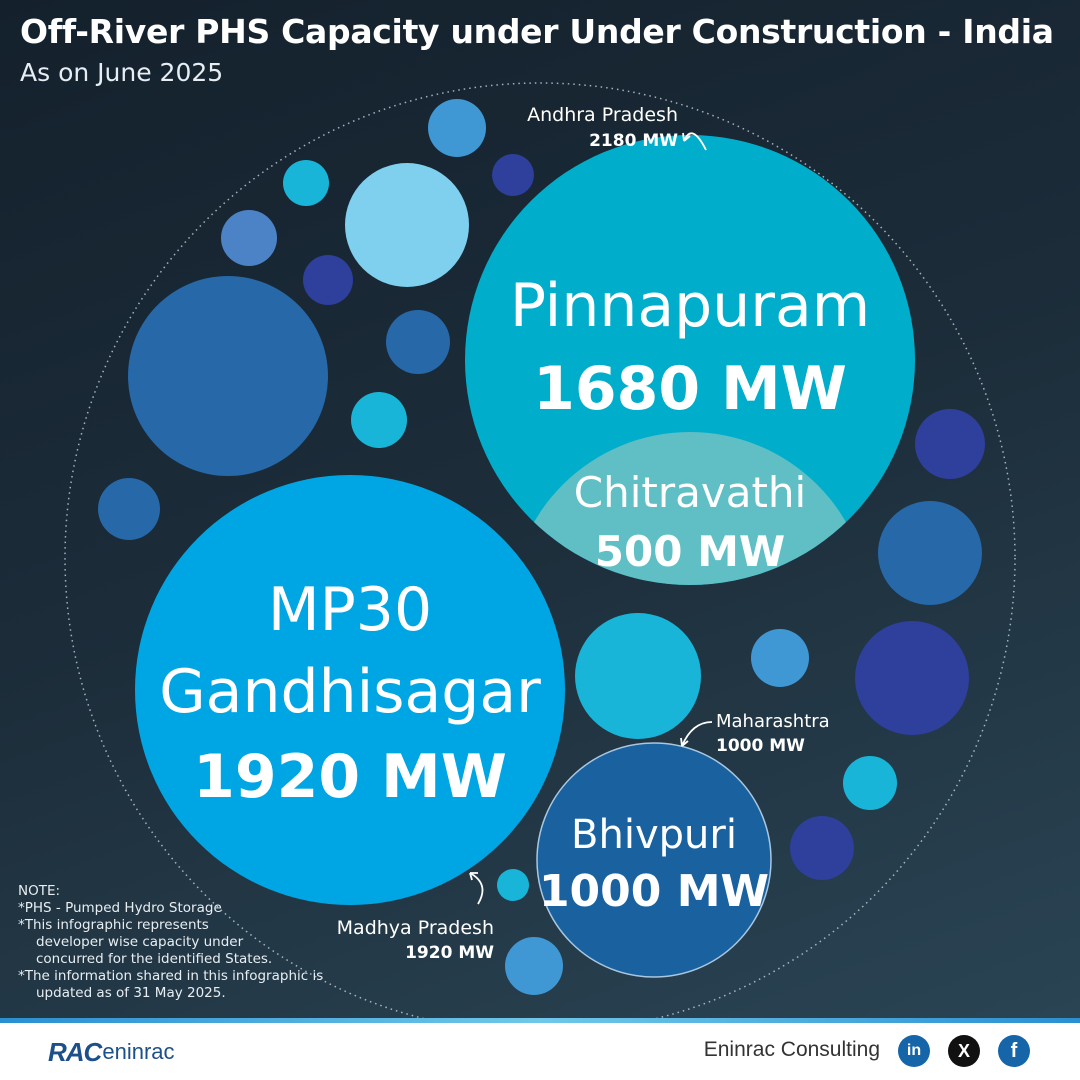 Image resolution: width=1080 pixels, height=1080 pixels. I want to click on arrow-madhya-pradesh, so click(476, 888).